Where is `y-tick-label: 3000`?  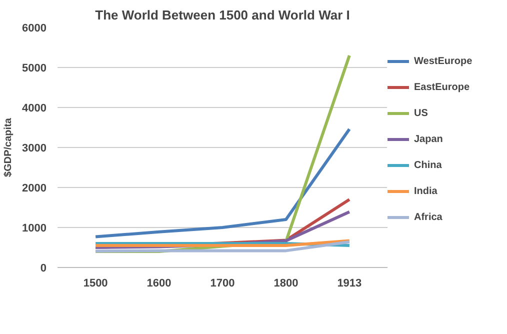
y-tick-label: 3000 is located at coordinates (34, 148).